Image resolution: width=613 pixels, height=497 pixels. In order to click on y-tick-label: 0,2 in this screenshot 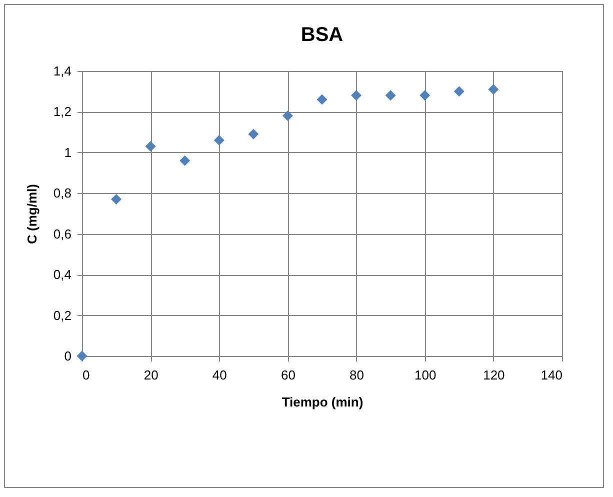, I will do `click(62, 315)`.